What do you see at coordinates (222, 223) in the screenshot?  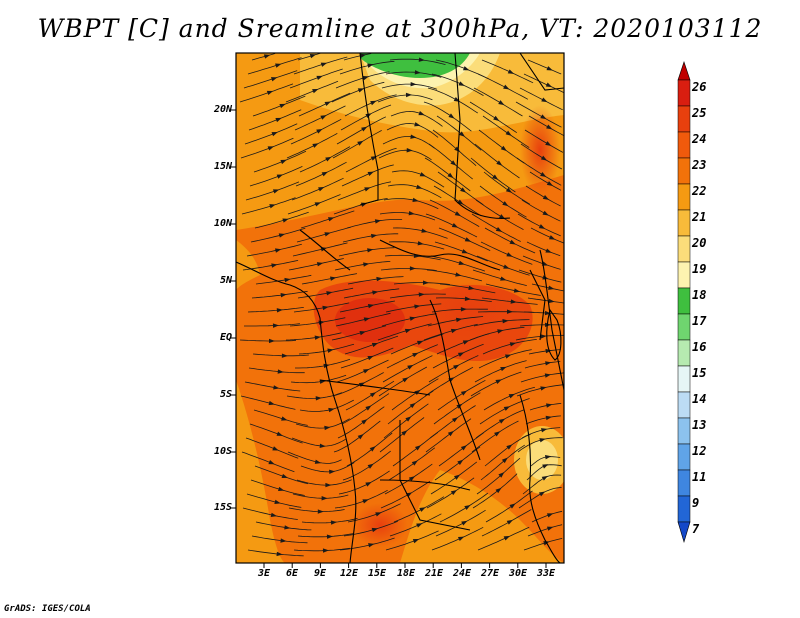 I see `lat-label-10n: 10N` at bounding box center [222, 223].